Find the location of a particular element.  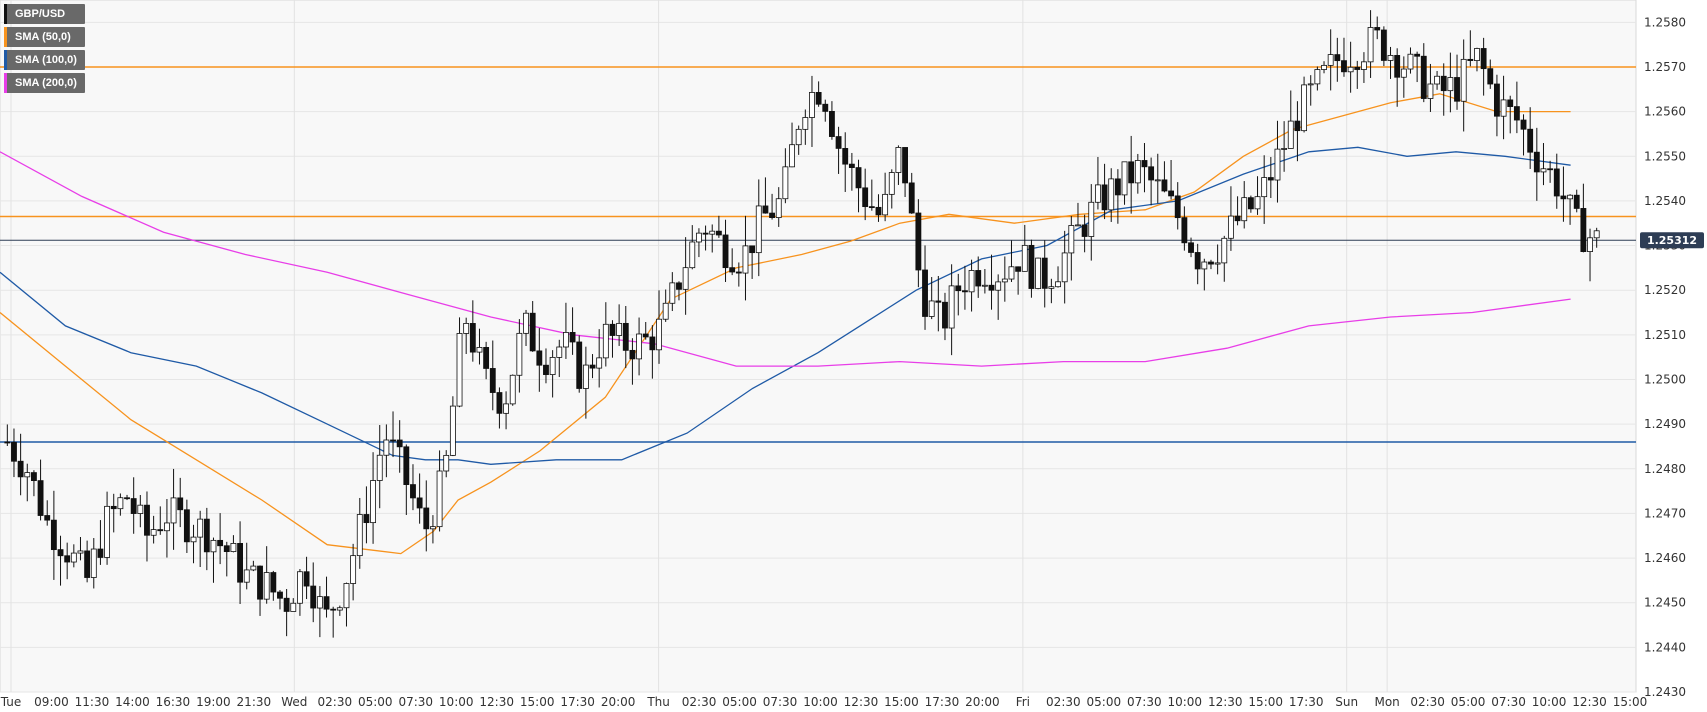

x-tick-label: Mon is located at coordinates (1386, 702).